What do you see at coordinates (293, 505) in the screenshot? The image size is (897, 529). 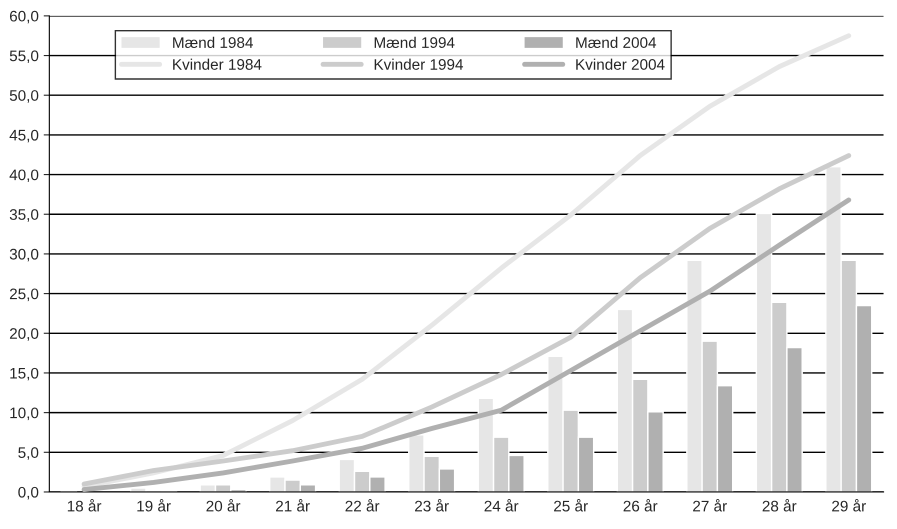 I see `x-tick-label: 21 år` at bounding box center [293, 505].